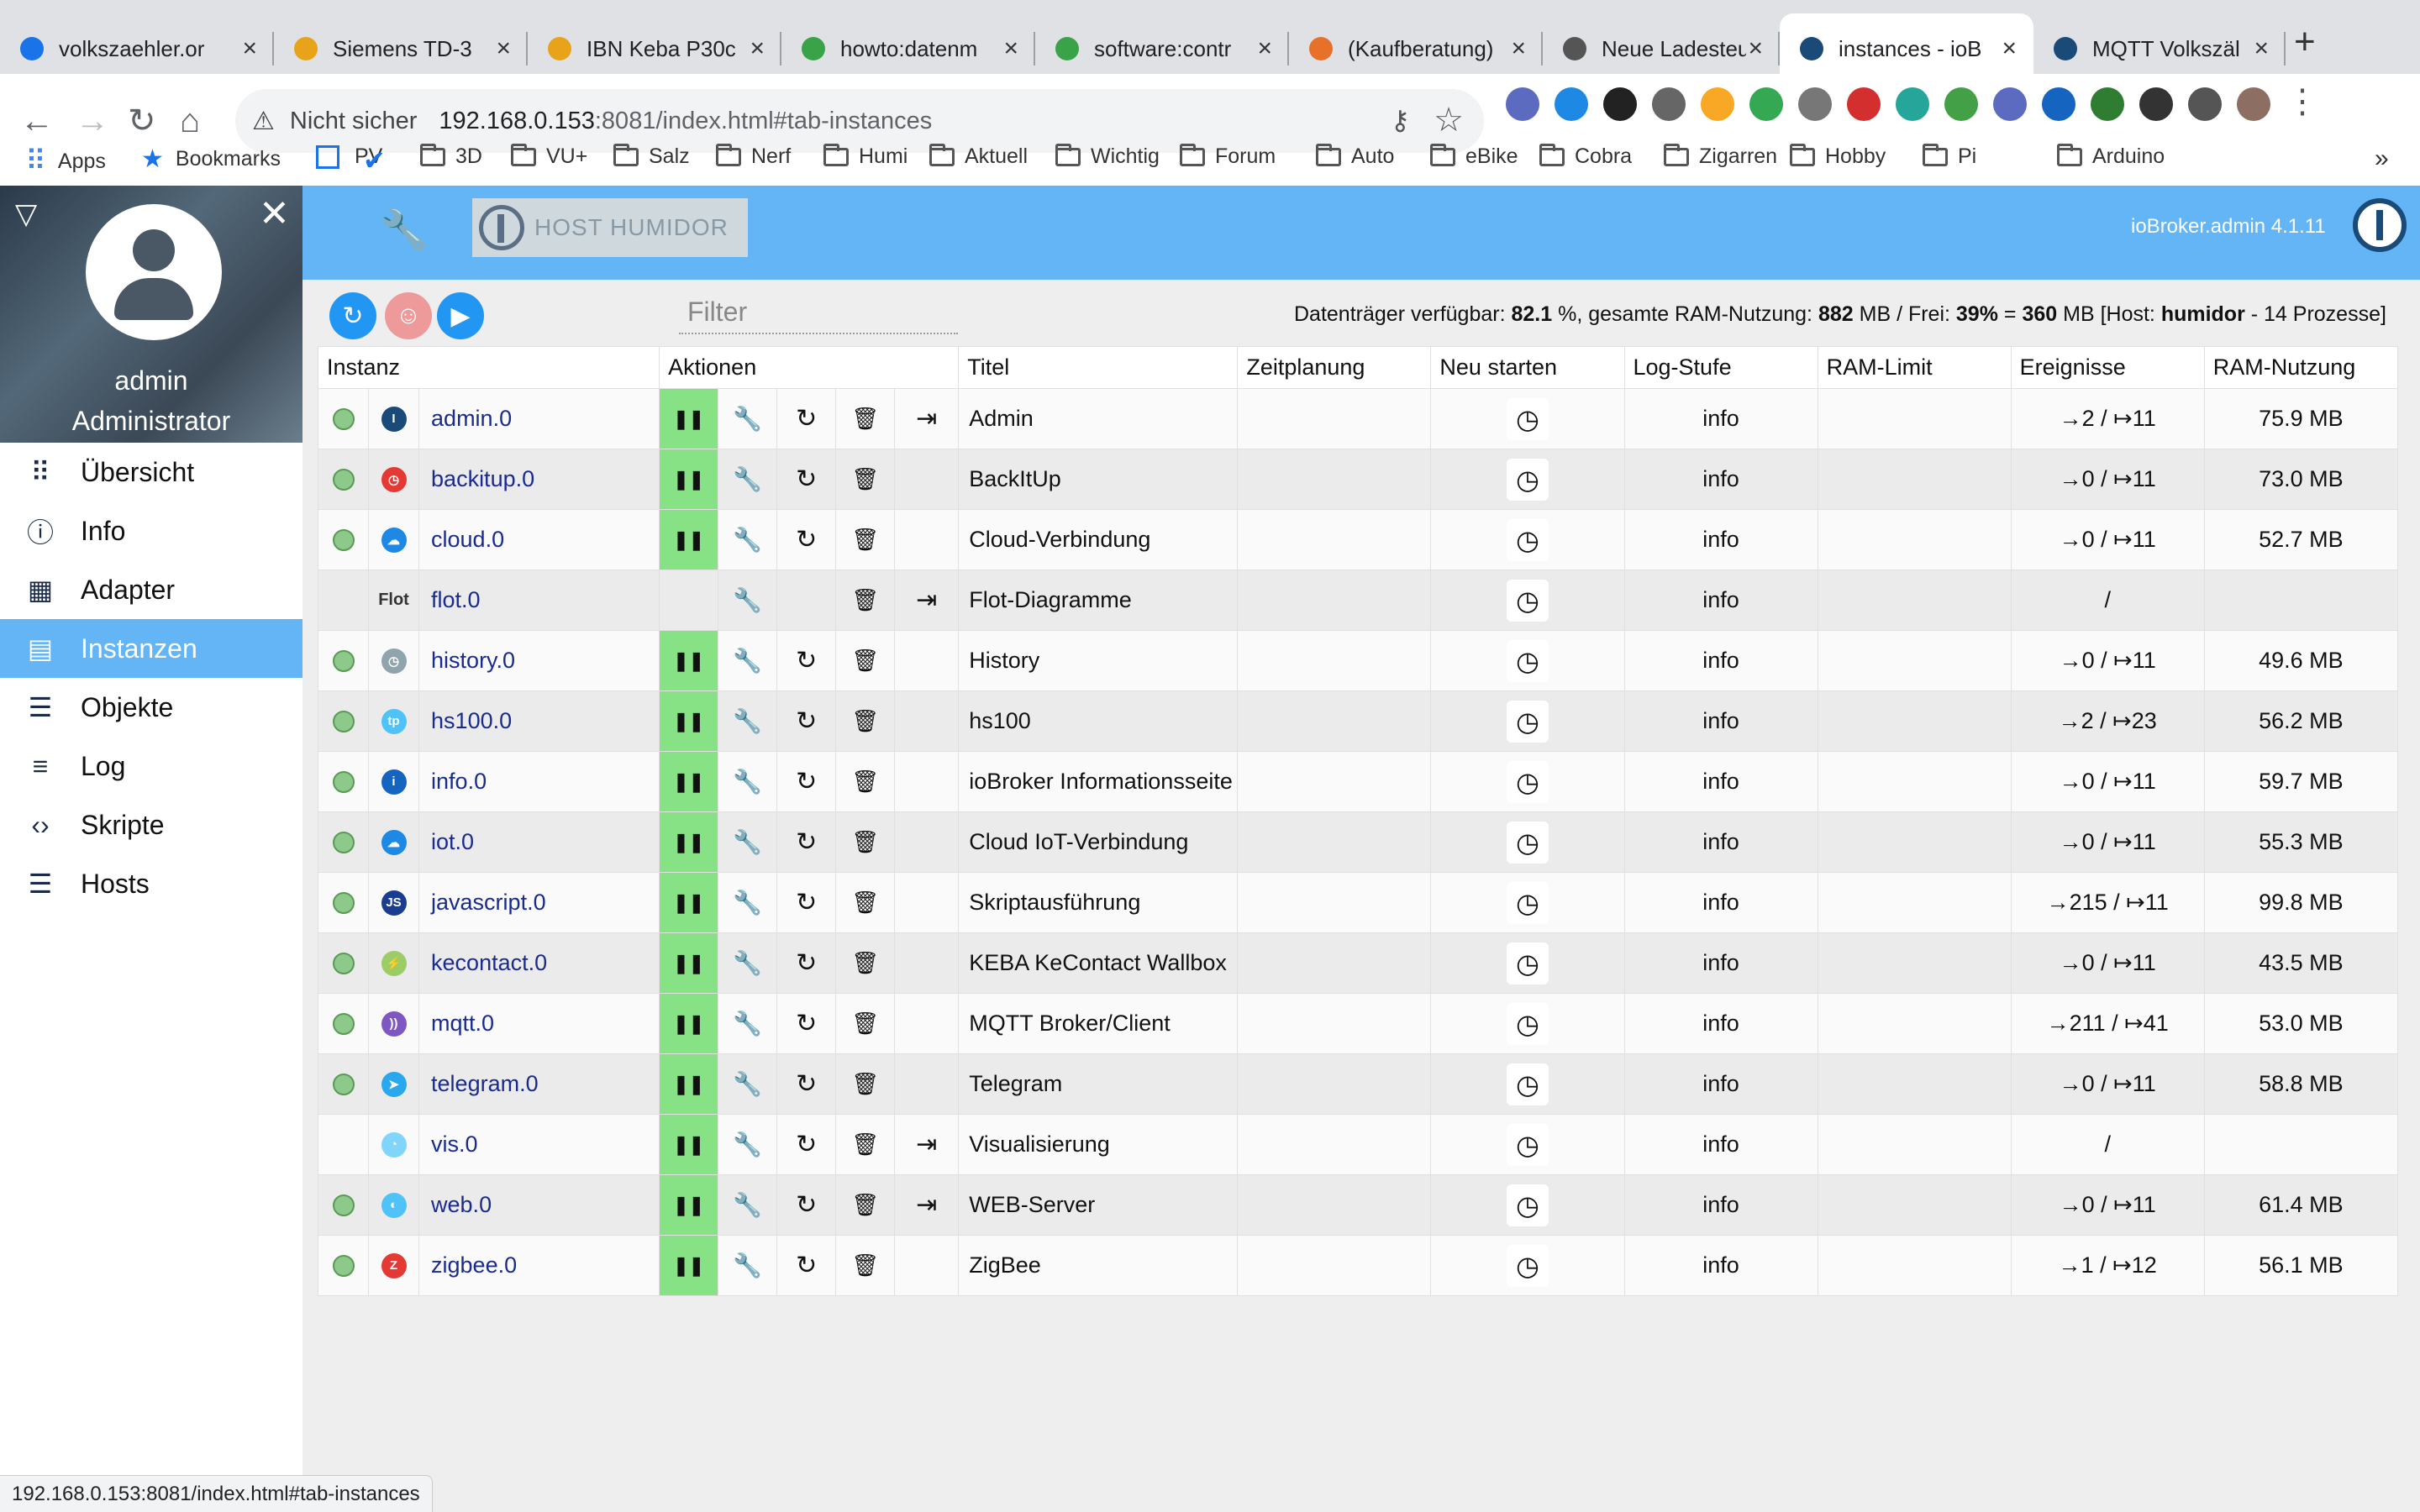 Image resolution: width=2420 pixels, height=1512 pixels. Describe the element at coordinates (539, 721) in the screenshot. I see `instance-name: hs100.0` at that location.